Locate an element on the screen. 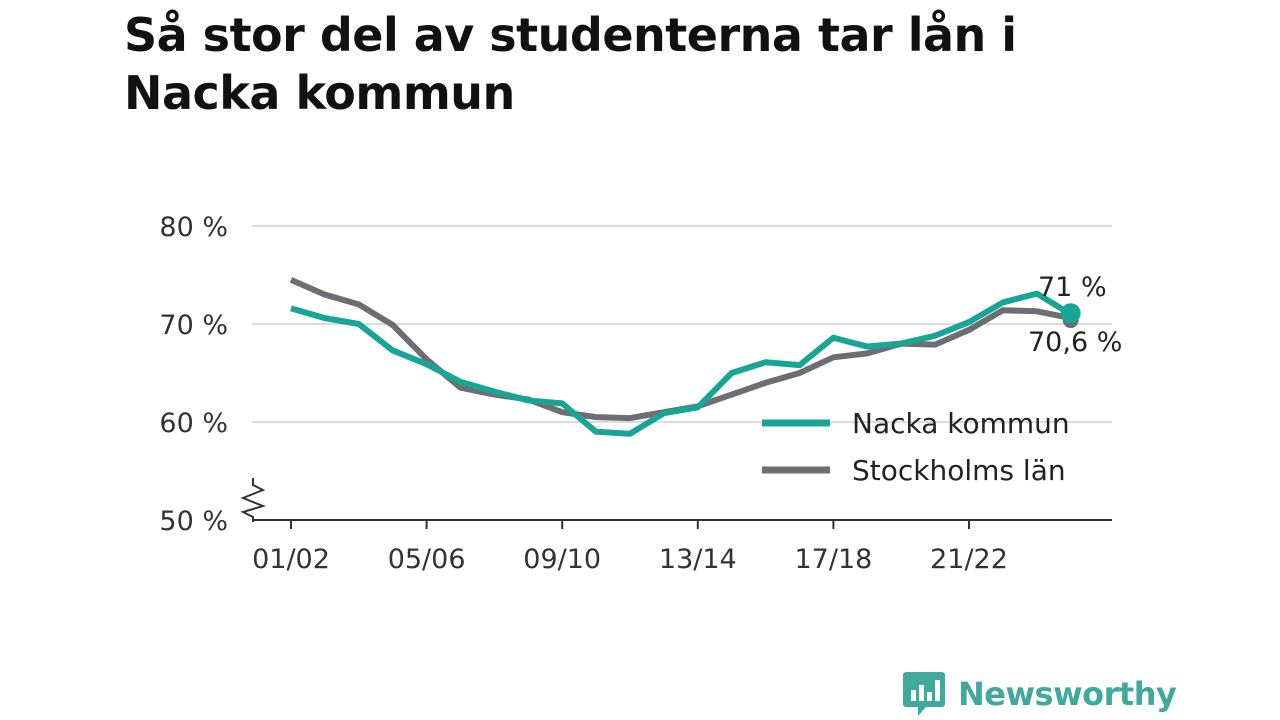 This screenshot has height=720, width=1280. newsworthy-logo: Newsworthy is located at coordinates (1039, 694).